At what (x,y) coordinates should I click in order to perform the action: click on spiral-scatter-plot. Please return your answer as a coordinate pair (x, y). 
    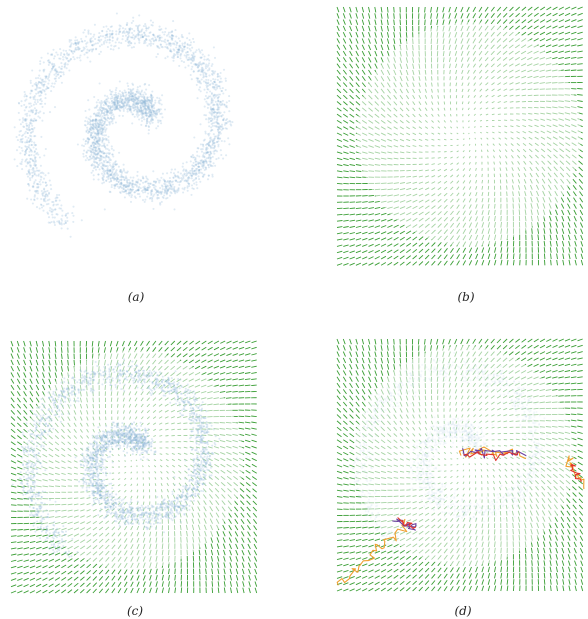
    Looking at the image, I should click on (123, 125).